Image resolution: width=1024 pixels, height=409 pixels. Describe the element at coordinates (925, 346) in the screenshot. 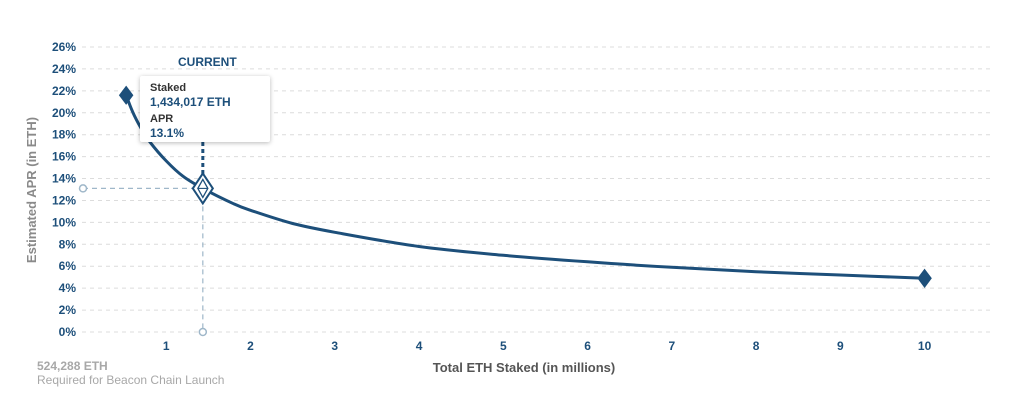

I see `x-tick-label: 10` at that location.